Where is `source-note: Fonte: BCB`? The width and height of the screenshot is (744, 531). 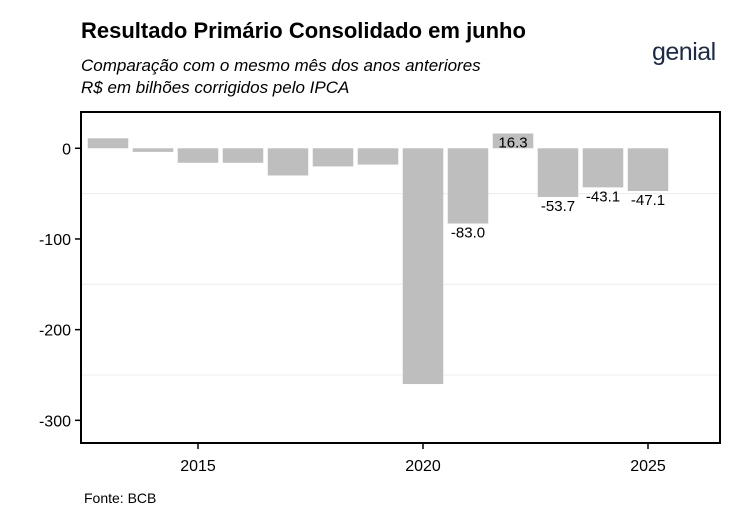 source-note: Fonte: BCB is located at coordinates (120, 498).